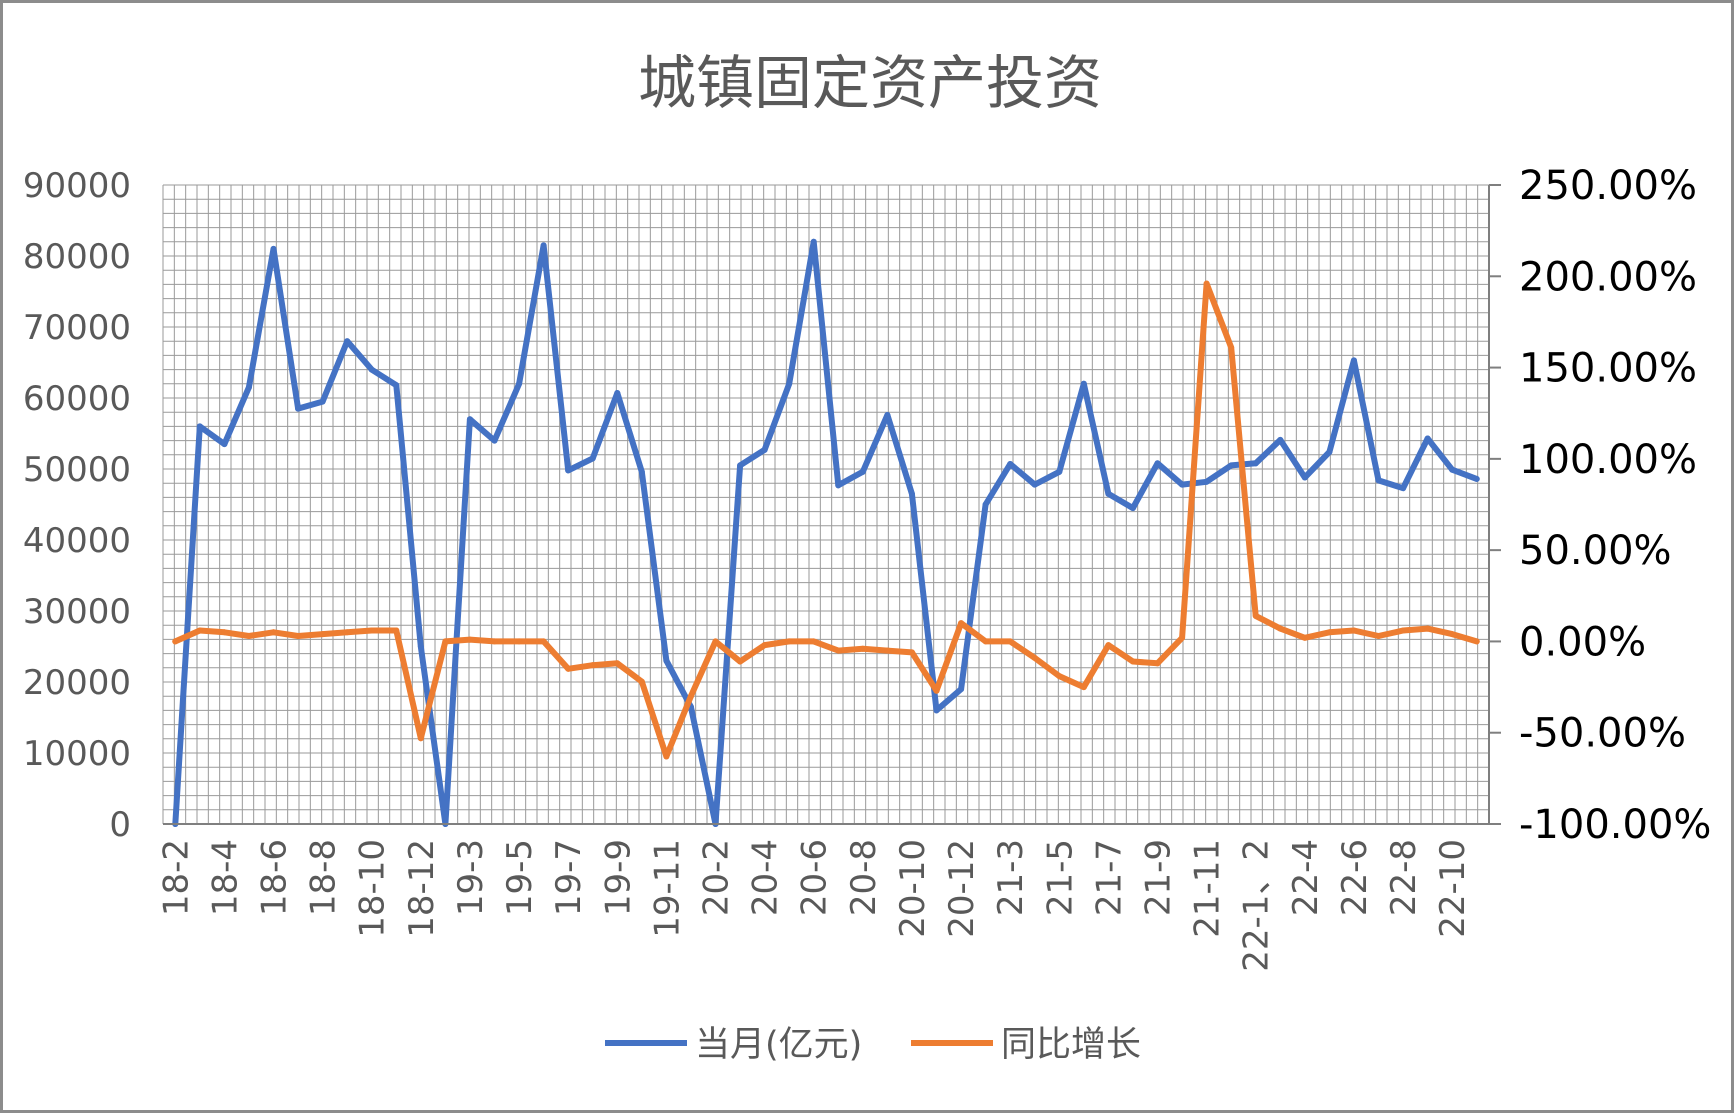 This screenshot has height=1116, width=1734. What do you see at coordinates (815, 877) in the screenshot?
I see `x-tick-label: 20-6` at bounding box center [815, 877].